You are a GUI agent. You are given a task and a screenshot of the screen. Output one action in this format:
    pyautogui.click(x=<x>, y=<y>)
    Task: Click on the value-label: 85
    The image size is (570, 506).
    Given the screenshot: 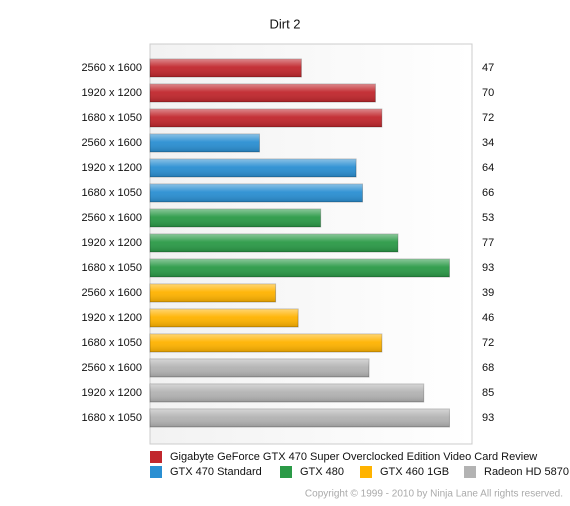 What is the action you would take?
    pyautogui.click(x=488, y=393)
    